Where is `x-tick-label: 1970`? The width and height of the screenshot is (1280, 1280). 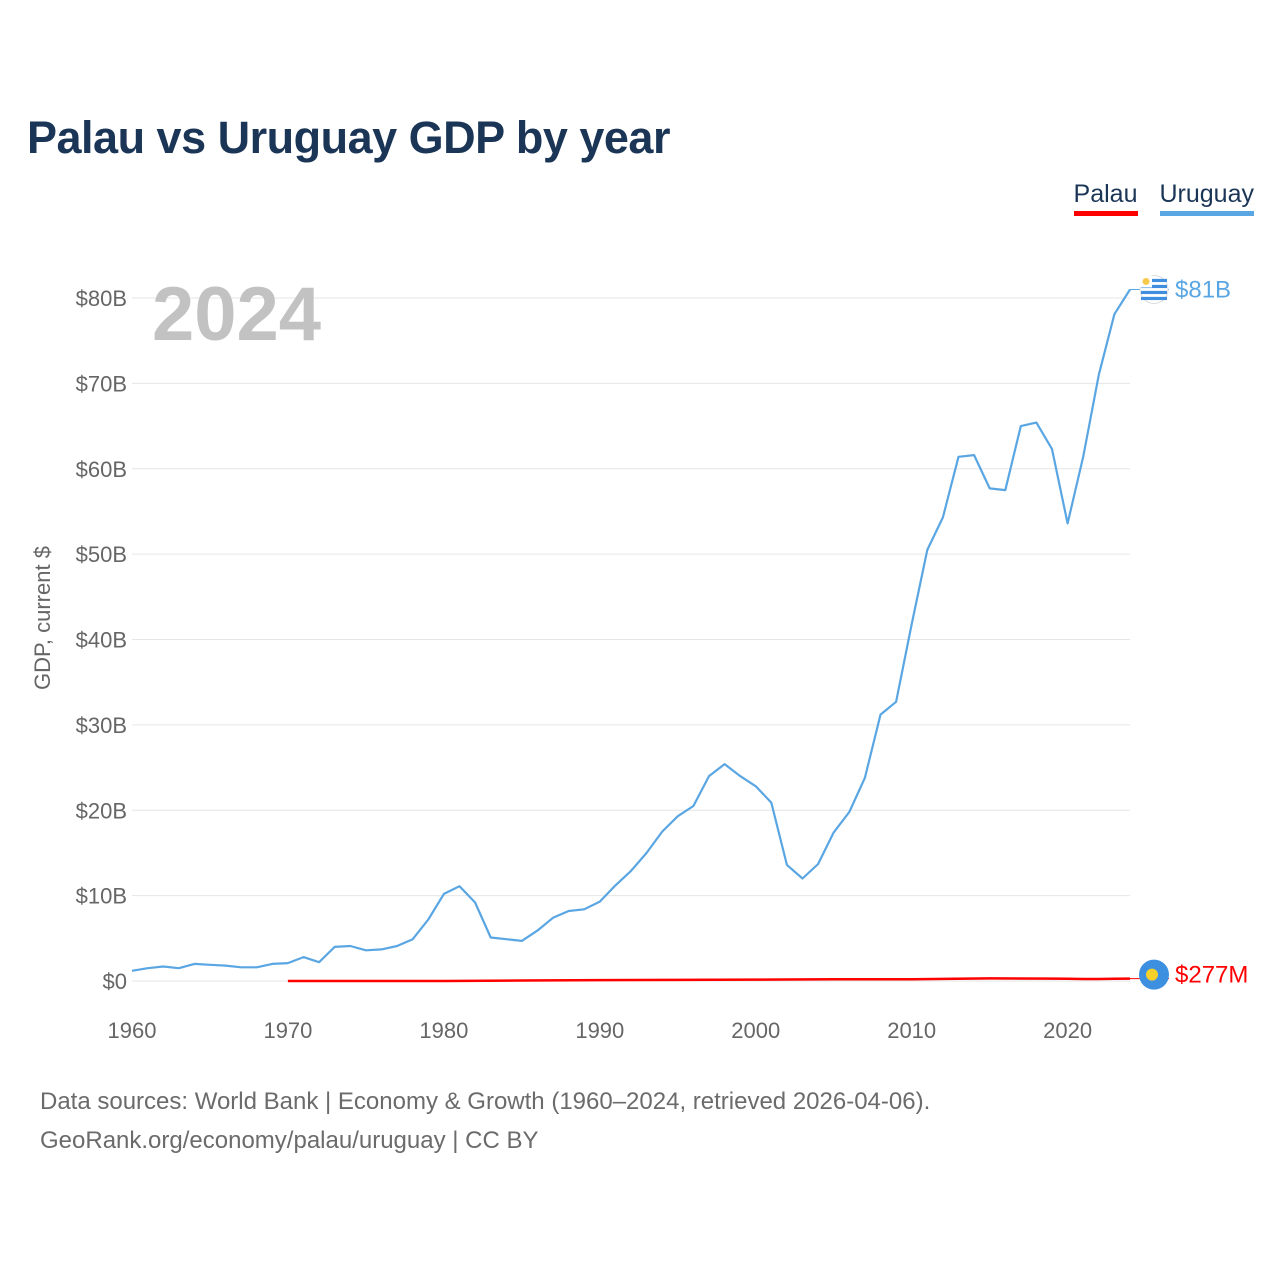 x-tick-label: 1970 is located at coordinates (287, 1030).